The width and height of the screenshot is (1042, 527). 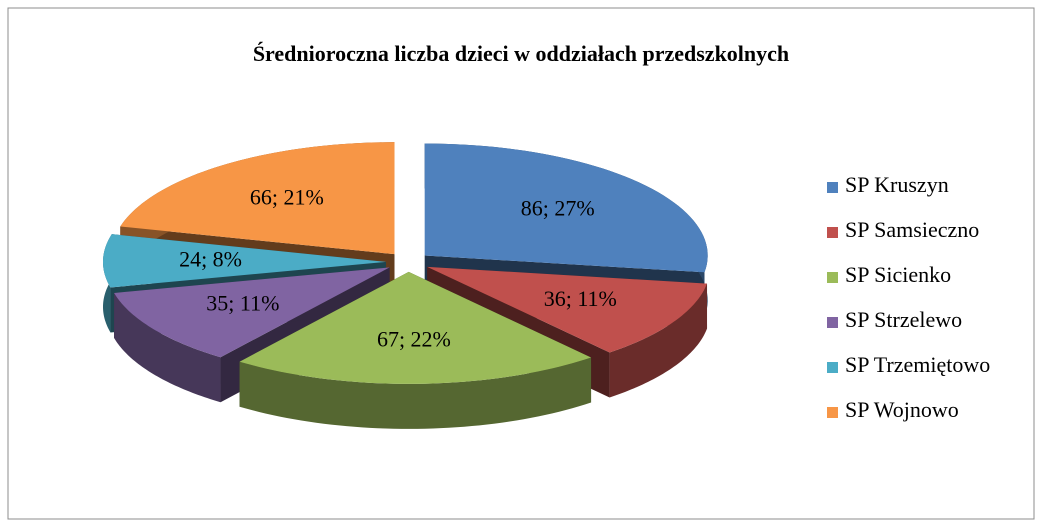 I want to click on data-label: 24; 8%, so click(x=210, y=258).